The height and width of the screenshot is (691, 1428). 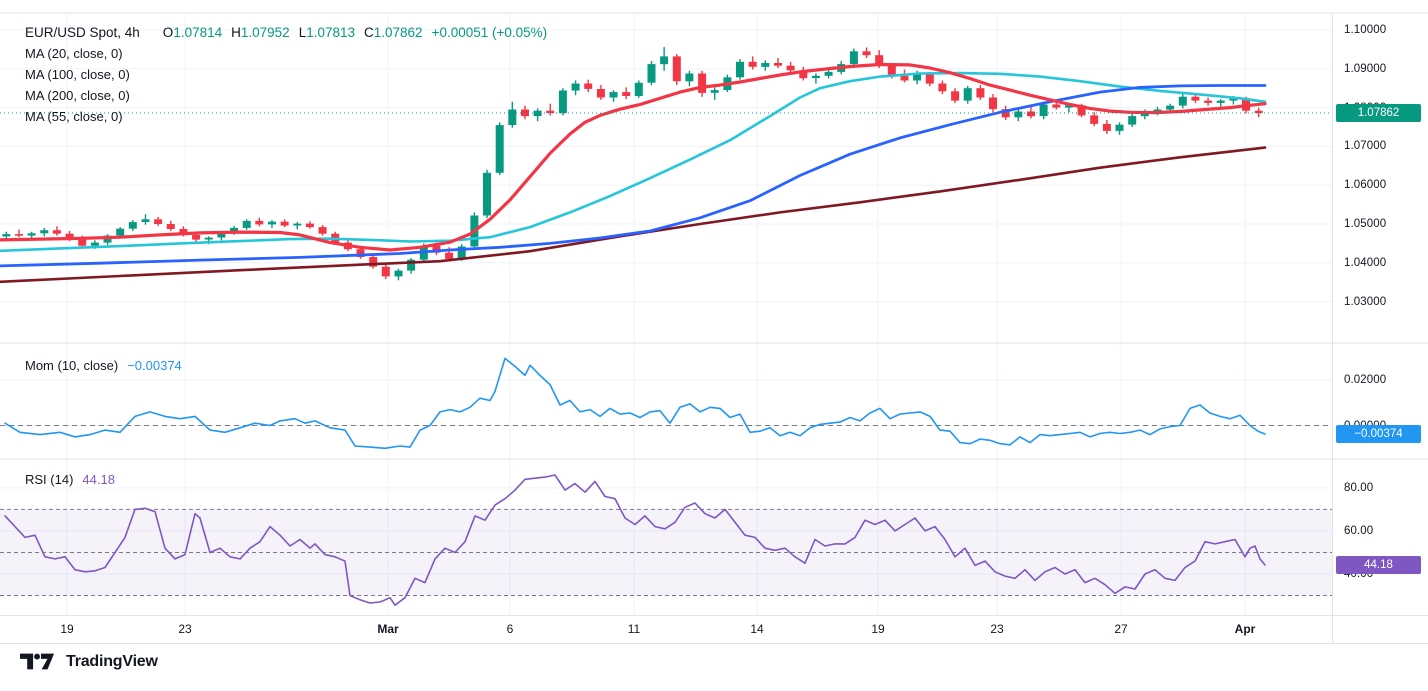 What do you see at coordinates (198, 32) in the screenshot?
I see `open-value: 1.07814` at bounding box center [198, 32].